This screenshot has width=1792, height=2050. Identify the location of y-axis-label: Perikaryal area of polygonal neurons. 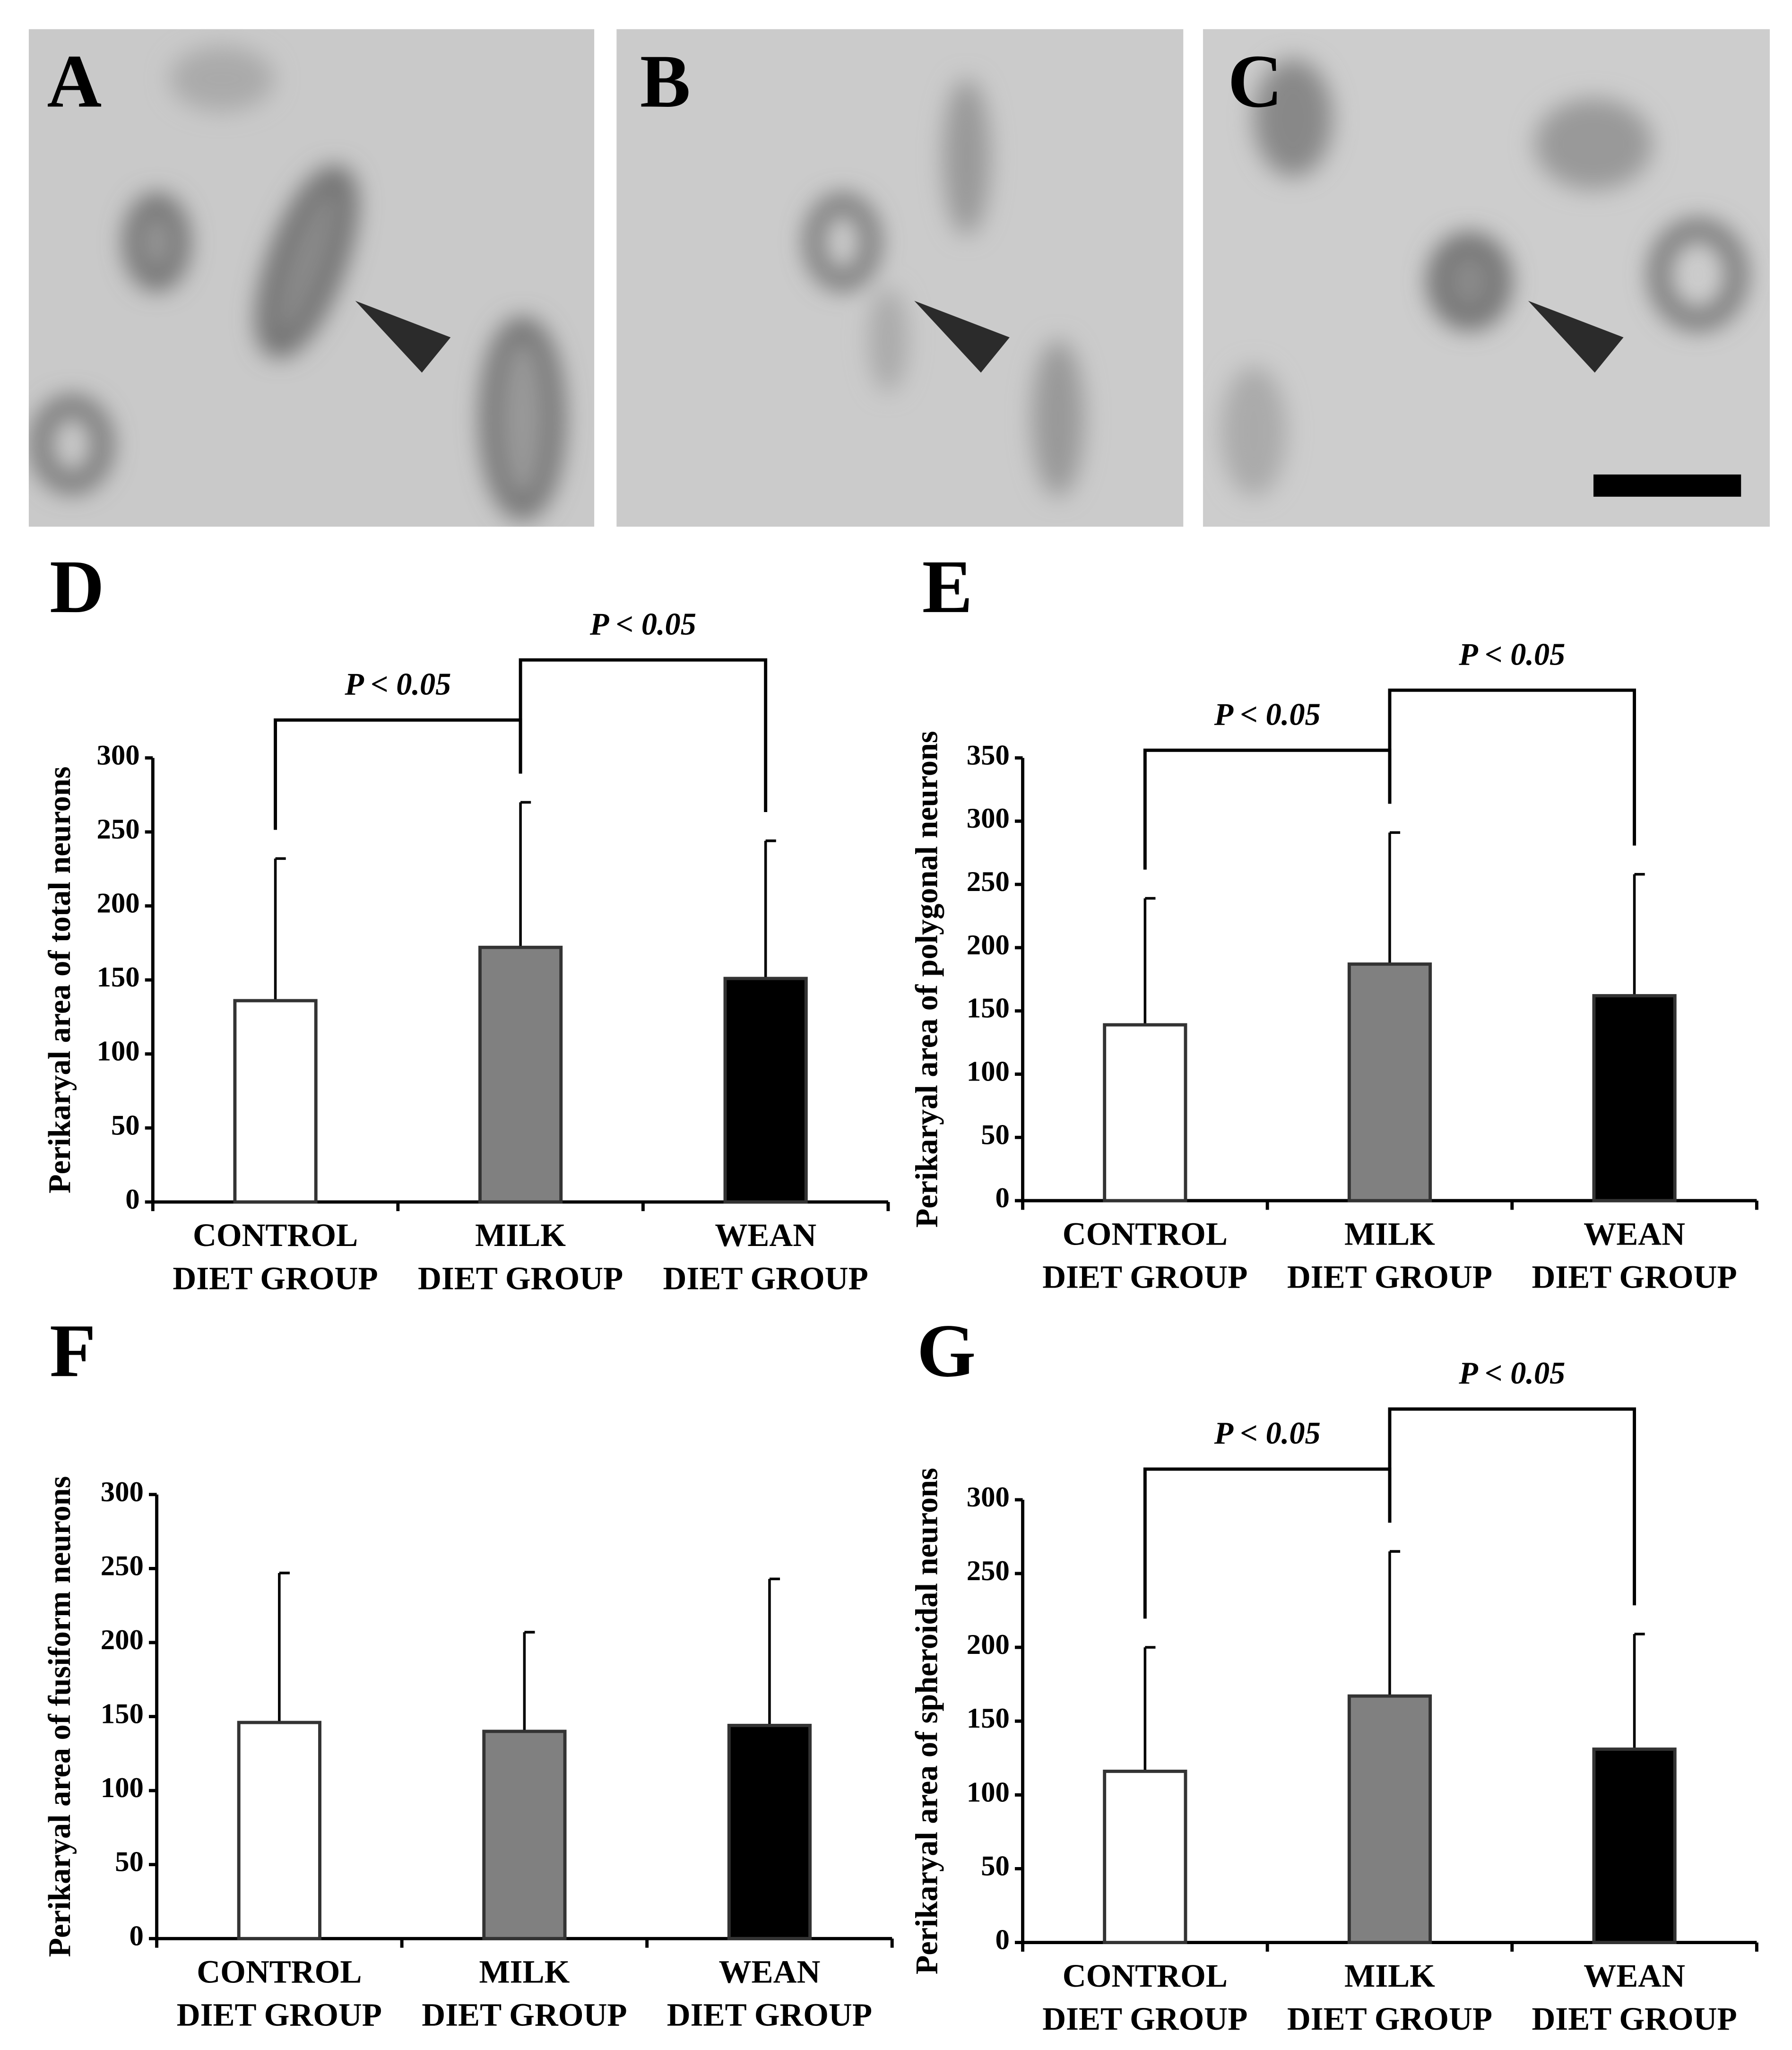
(927, 979).